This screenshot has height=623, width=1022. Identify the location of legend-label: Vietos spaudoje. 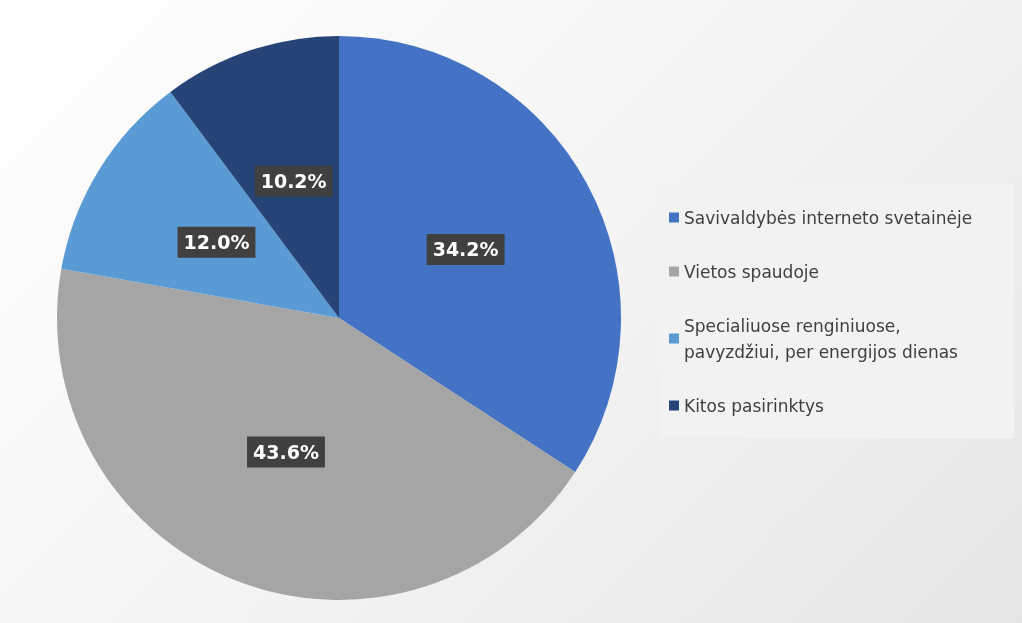
(751, 271).